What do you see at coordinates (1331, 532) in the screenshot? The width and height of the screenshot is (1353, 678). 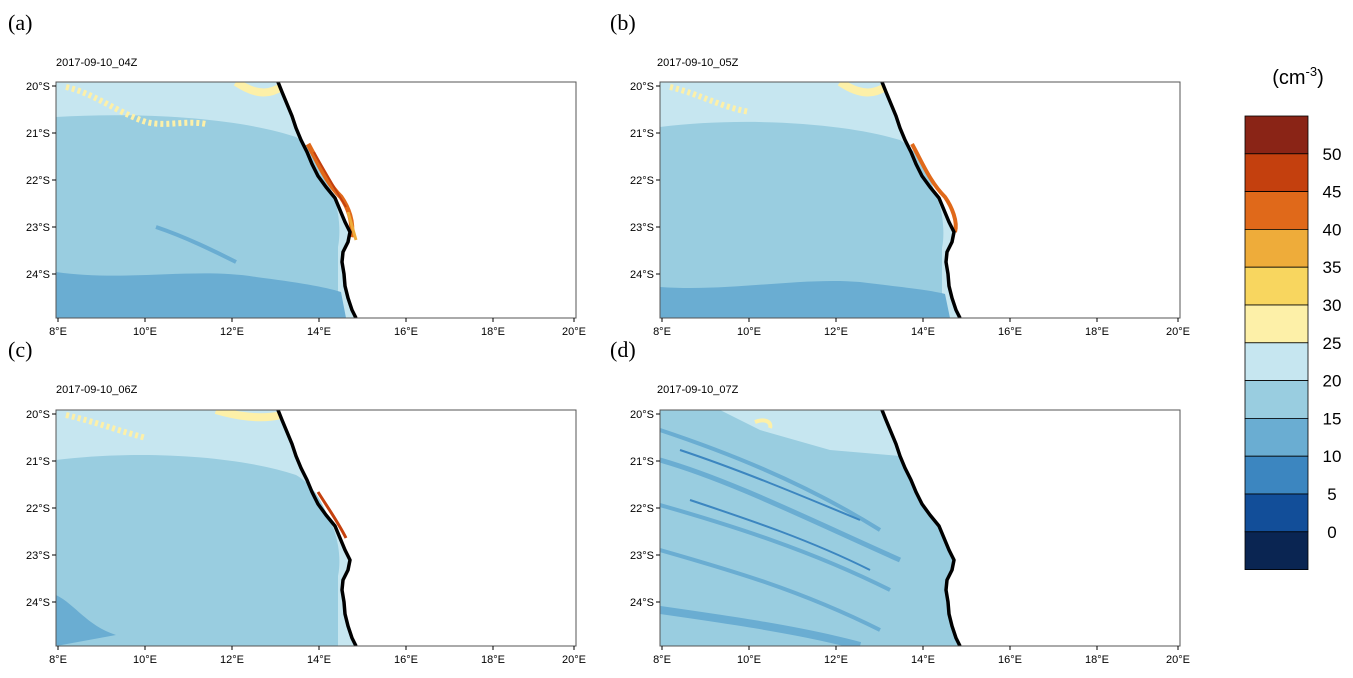 I see `colorbar-tick-label: 0` at bounding box center [1331, 532].